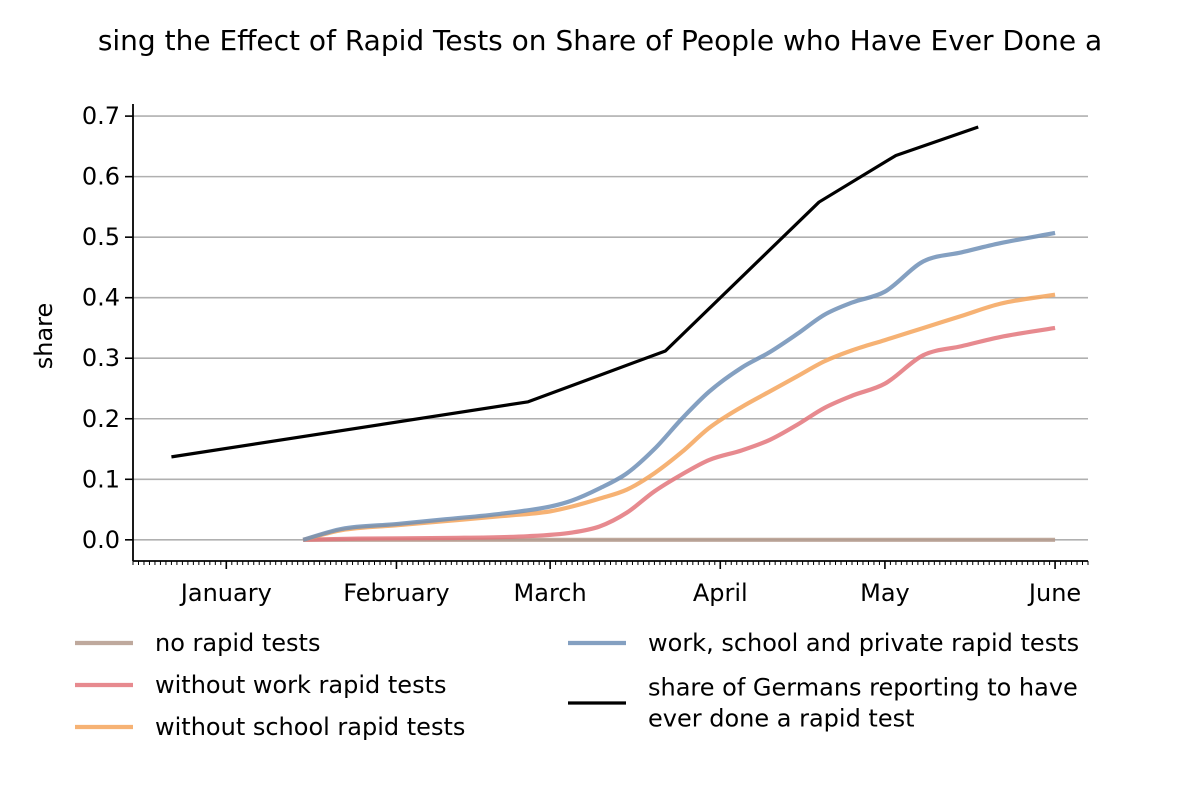 The image size is (1200, 800). Describe the element at coordinates (885, 593) in the screenshot. I see `x-tick-label: May` at that location.